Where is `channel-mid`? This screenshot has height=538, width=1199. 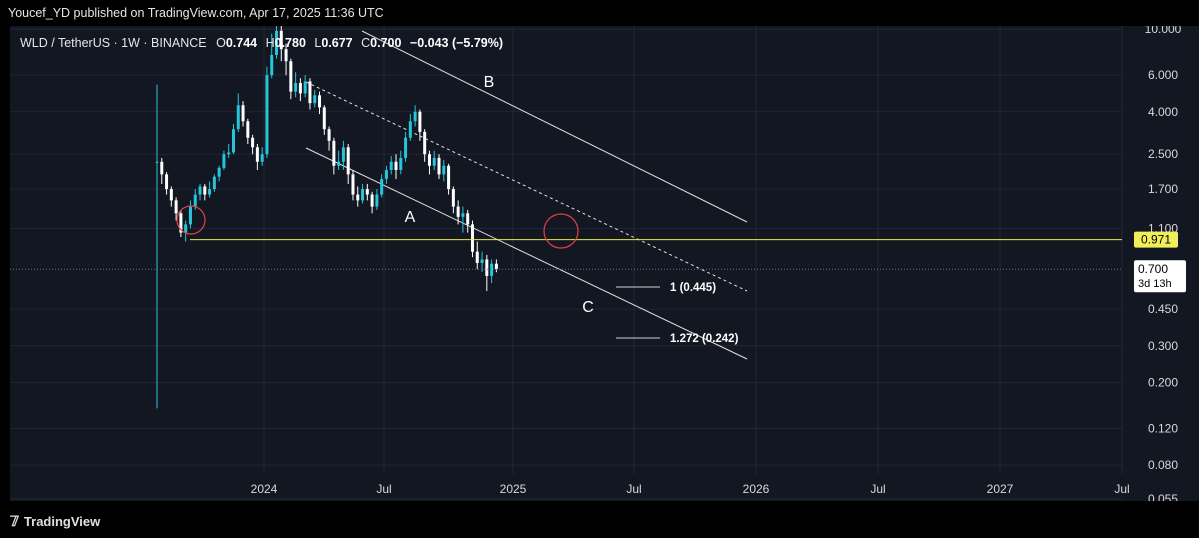
channel-mid is located at coordinates (526, 186).